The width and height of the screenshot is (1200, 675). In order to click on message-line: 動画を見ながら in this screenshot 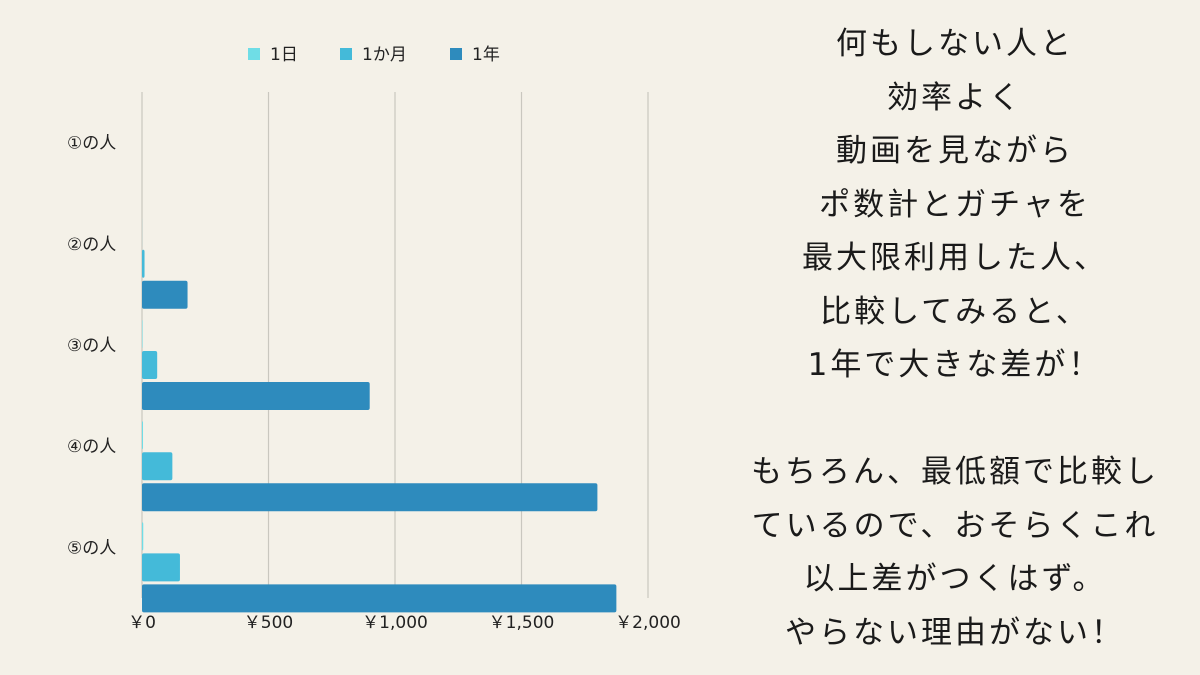, I will do `click(955, 151)`.